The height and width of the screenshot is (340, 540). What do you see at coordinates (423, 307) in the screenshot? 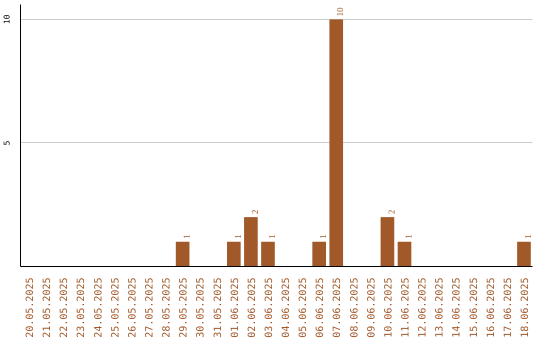
I see `x-tick-label: 12.06.2025` at bounding box center [423, 307].